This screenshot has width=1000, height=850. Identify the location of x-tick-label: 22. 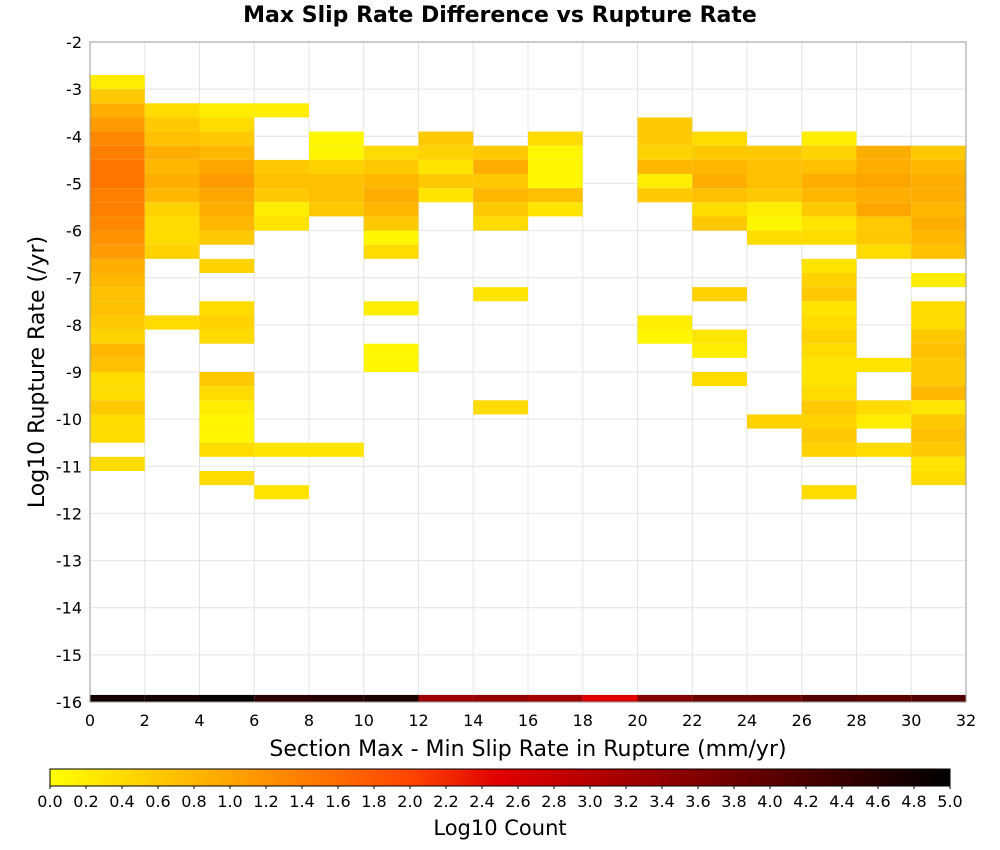
(692, 720).